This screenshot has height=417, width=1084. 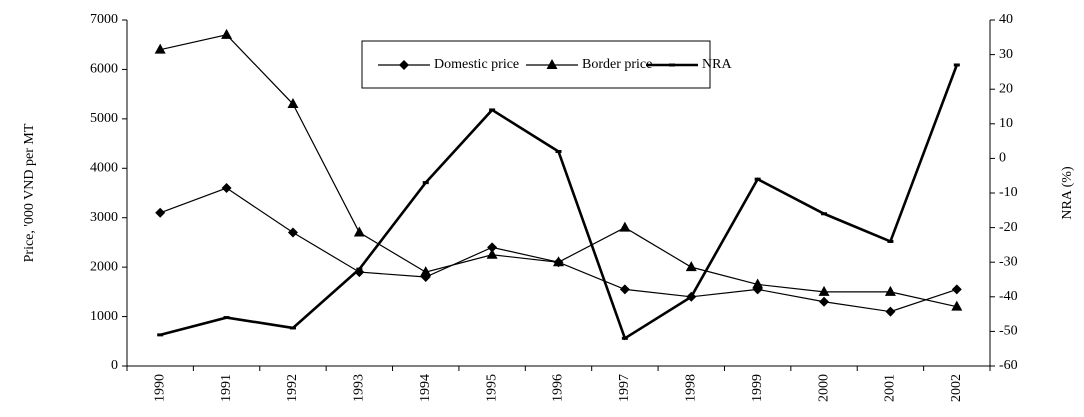 What do you see at coordinates (558, 388) in the screenshot?
I see `x-tick-label: 1996` at bounding box center [558, 388].